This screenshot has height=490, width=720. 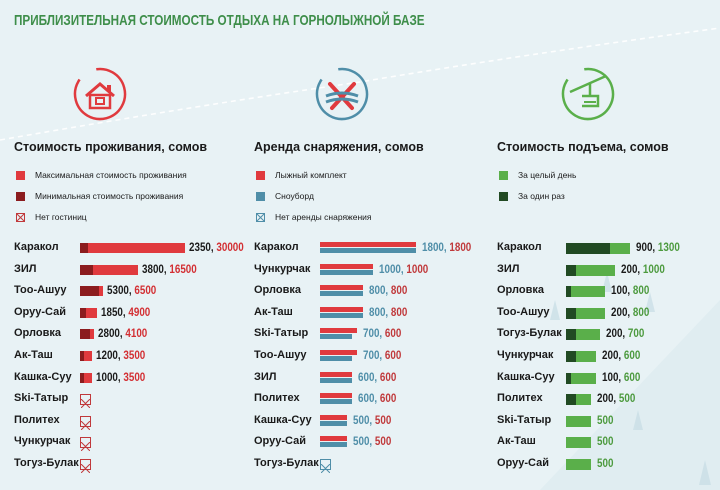 What do you see at coordinates (51, 217) in the screenshot?
I see `legend-item: Нет гостиниц` at bounding box center [51, 217].